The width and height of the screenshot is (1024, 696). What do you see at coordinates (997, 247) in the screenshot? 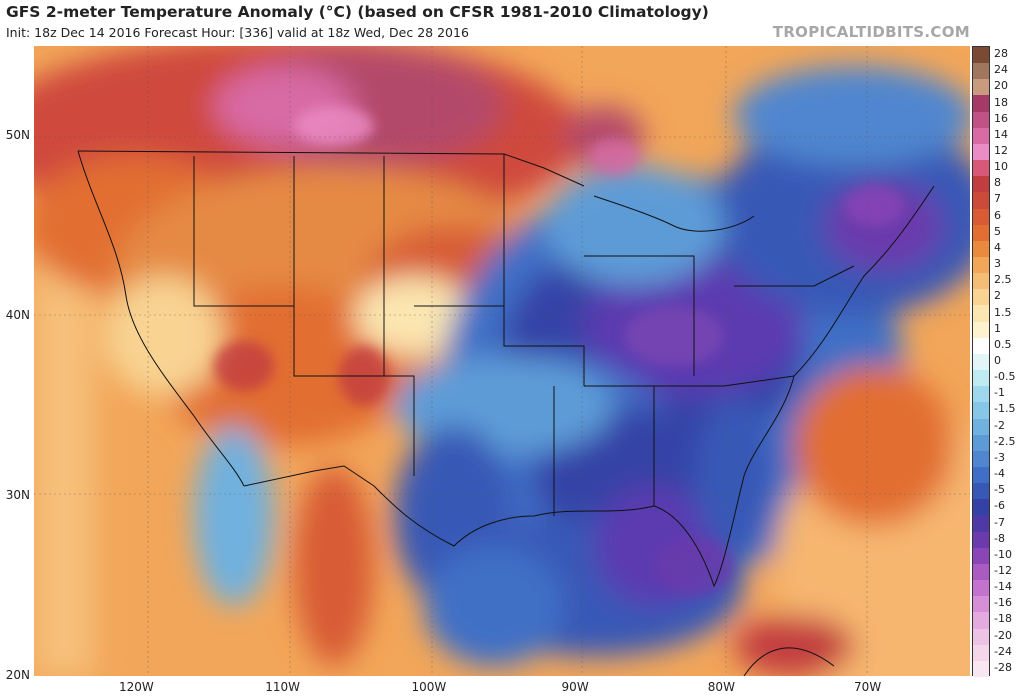
I see `colorbar-tick-label: 4` at bounding box center [997, 247].